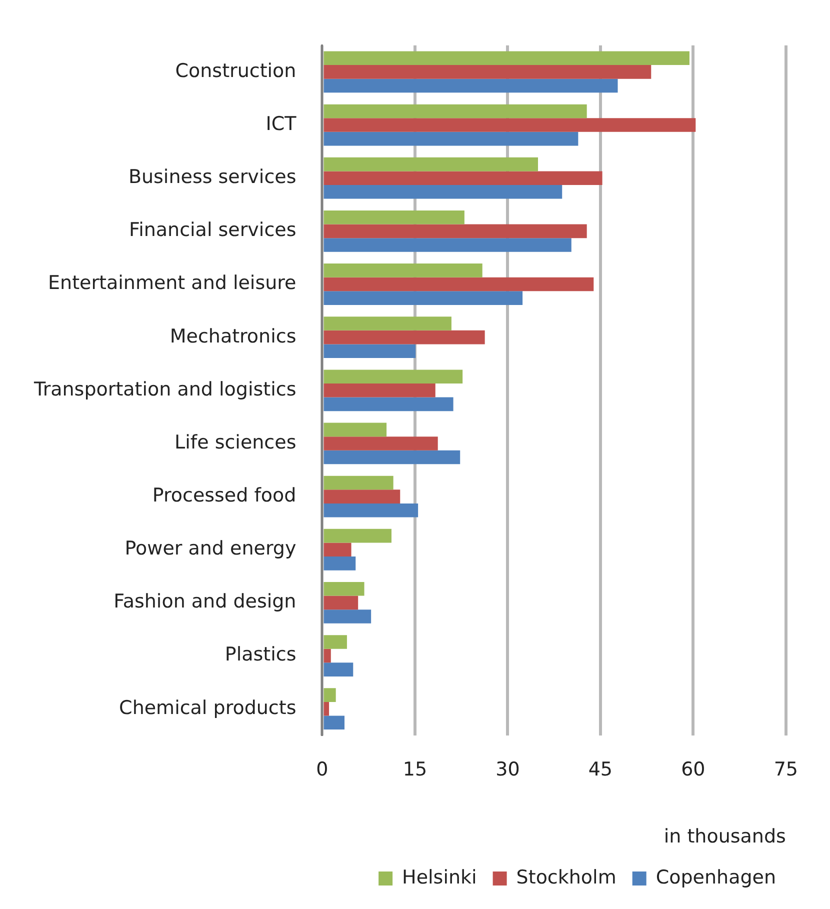 This screenshot has width=830, height=909. What do you see at coordinates (566, 877) in the screenshot?
I see `legend-label: Stockholm` at bounding box center [566, 877].